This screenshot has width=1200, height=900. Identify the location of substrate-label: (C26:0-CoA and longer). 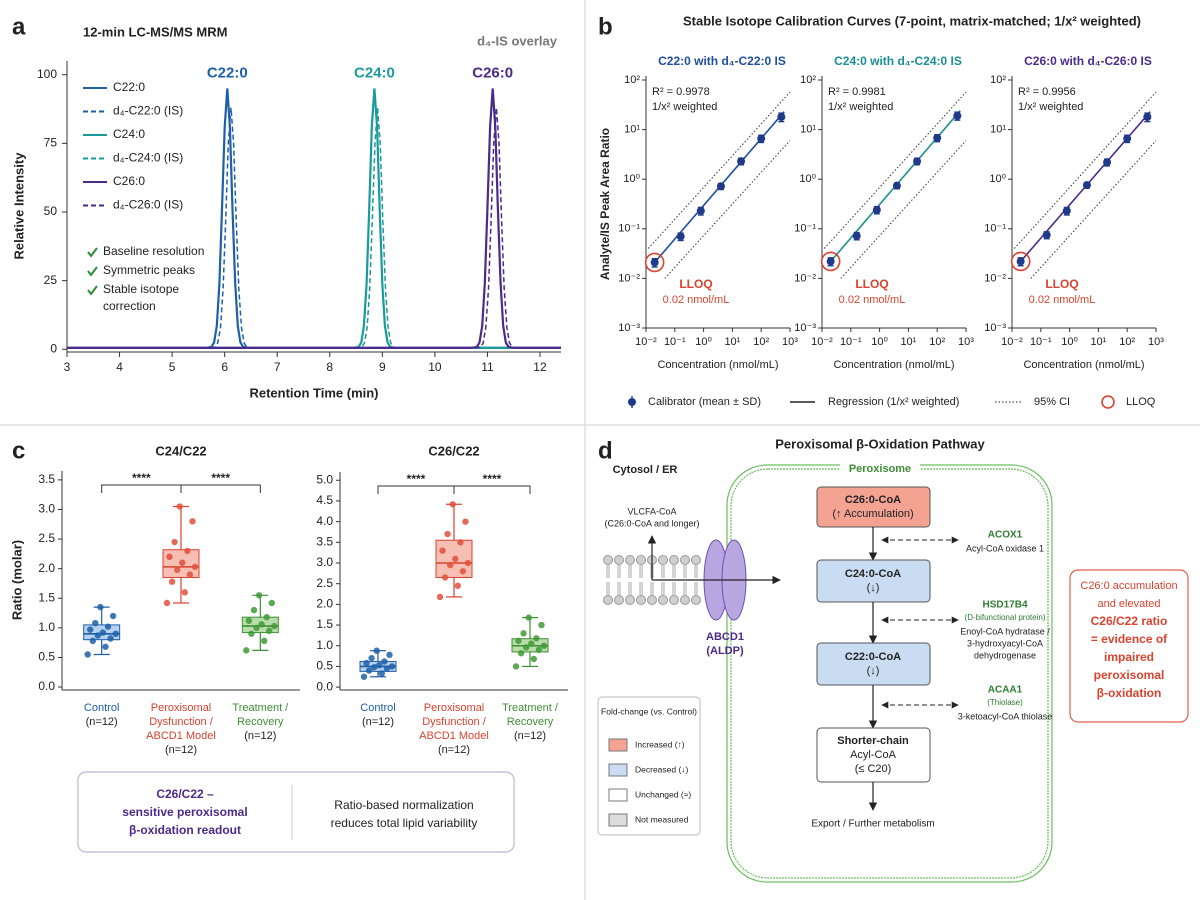
(651, 523).